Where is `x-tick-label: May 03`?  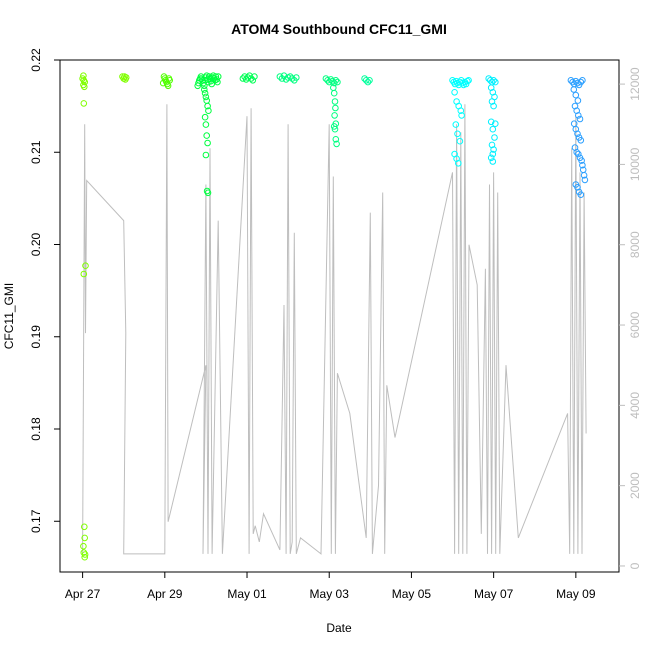 x-tick-label: May 03 is located at coordinates (330, 594).